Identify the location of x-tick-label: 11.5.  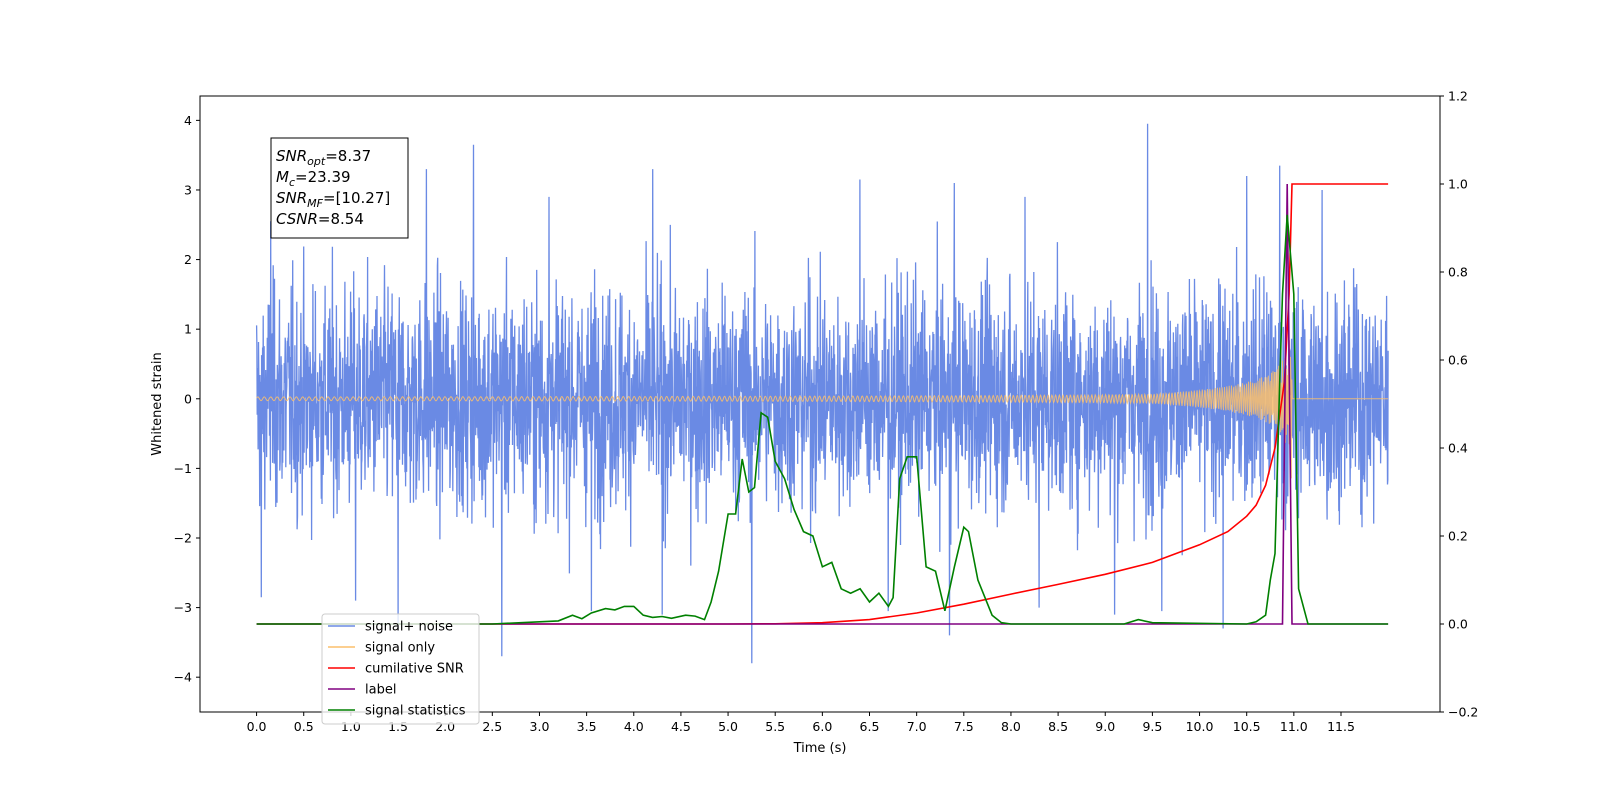
(1341, 726).